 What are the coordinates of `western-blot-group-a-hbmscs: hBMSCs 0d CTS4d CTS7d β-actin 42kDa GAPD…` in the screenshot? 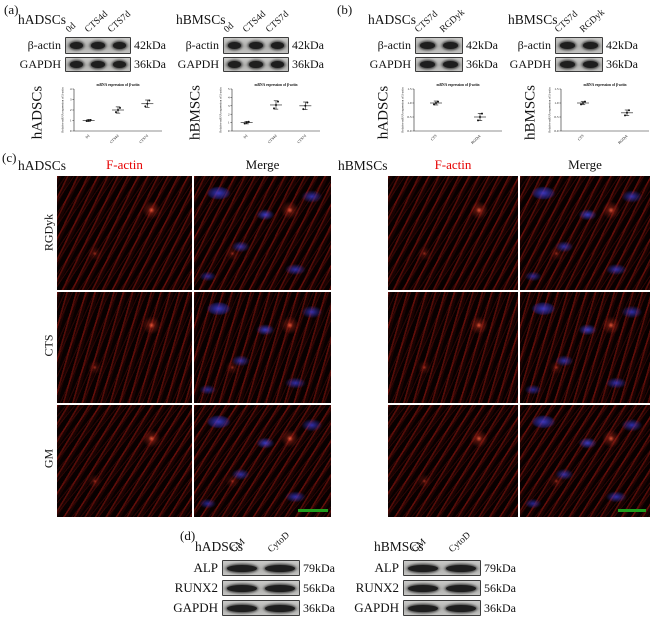 It's located at (254, 43).